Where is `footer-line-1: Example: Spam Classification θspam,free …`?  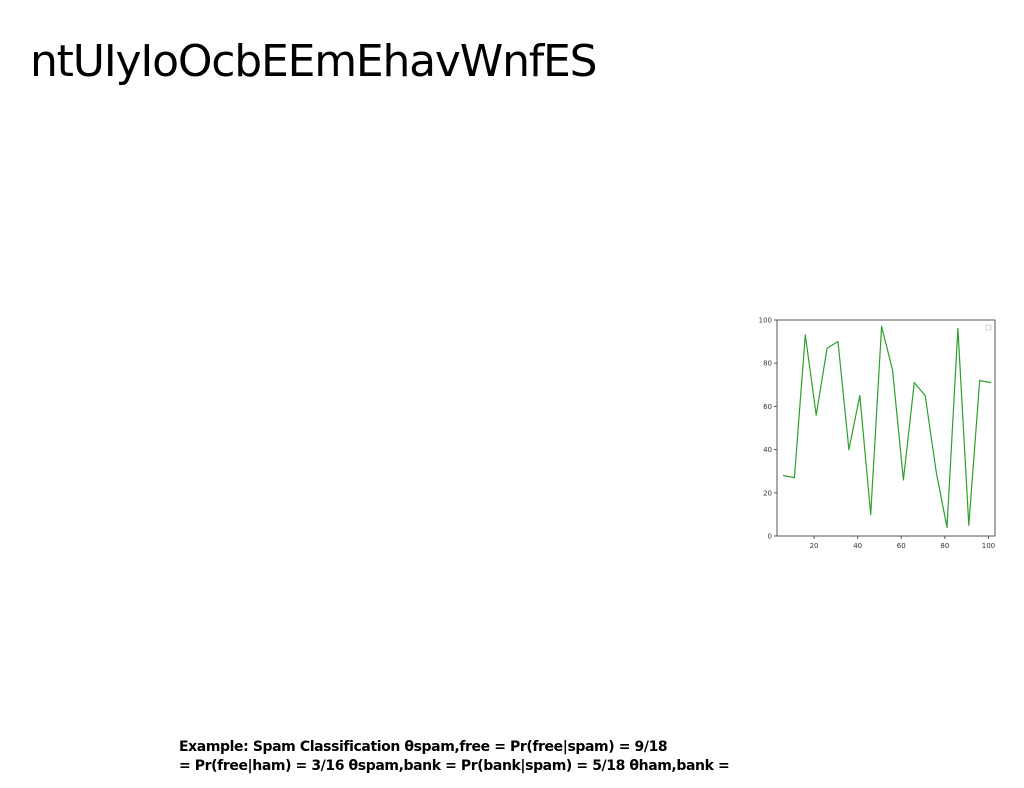 footer-line-1: Example: Spam Classification θspam,free … is located at coordinates (423, 747).